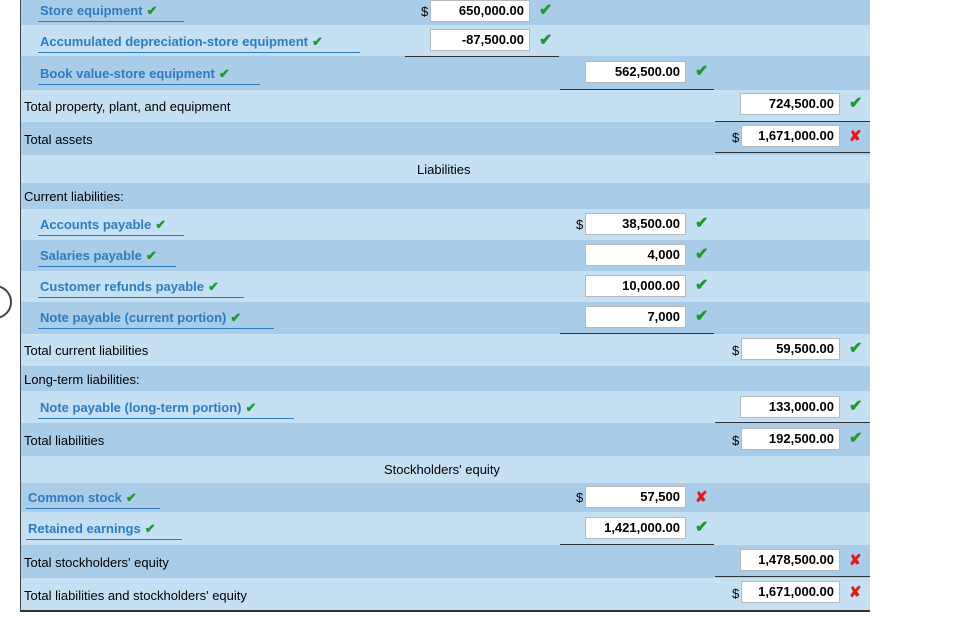 The width and height of the screenshot is (979, 619). Describe the element at coordinates (790, 349) in the screenshot. I see `total-current-liabilities-amount: 59,500.00` at that location.